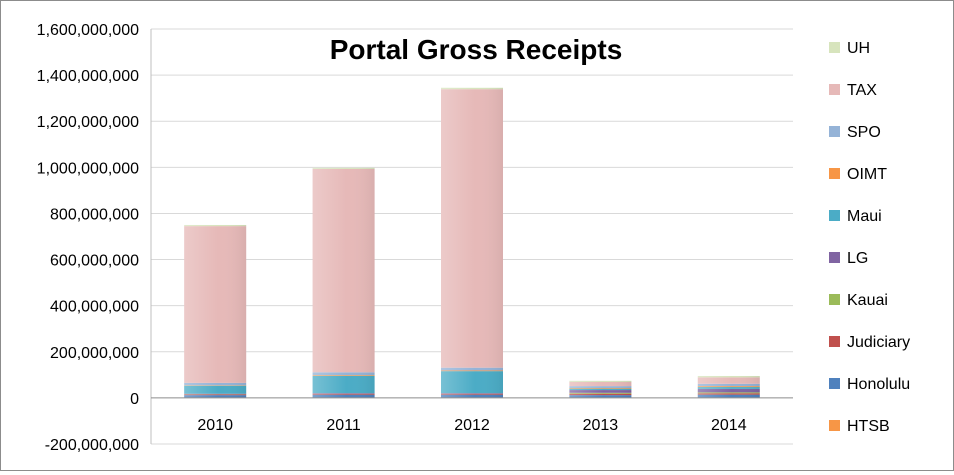 This screenshot has width=954, height=475. What do you see at coordinates (834, 425) in the screenshot?
I see `legend-swatch-htsb` at bounding box center [834, 425].